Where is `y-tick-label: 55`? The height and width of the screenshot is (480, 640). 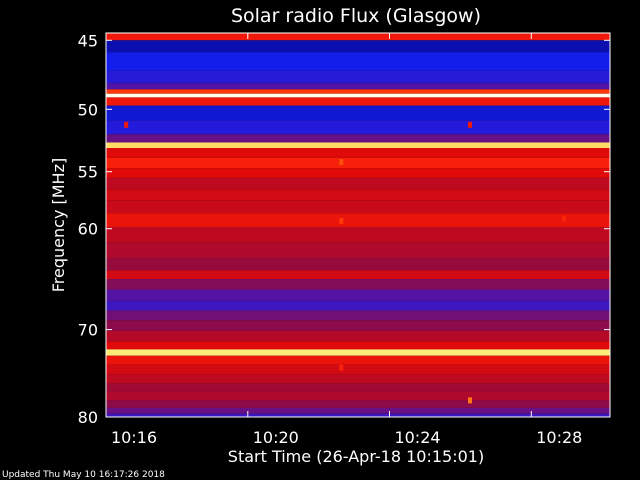
y-tick-label: 55 is located at coordinates (88, 172).